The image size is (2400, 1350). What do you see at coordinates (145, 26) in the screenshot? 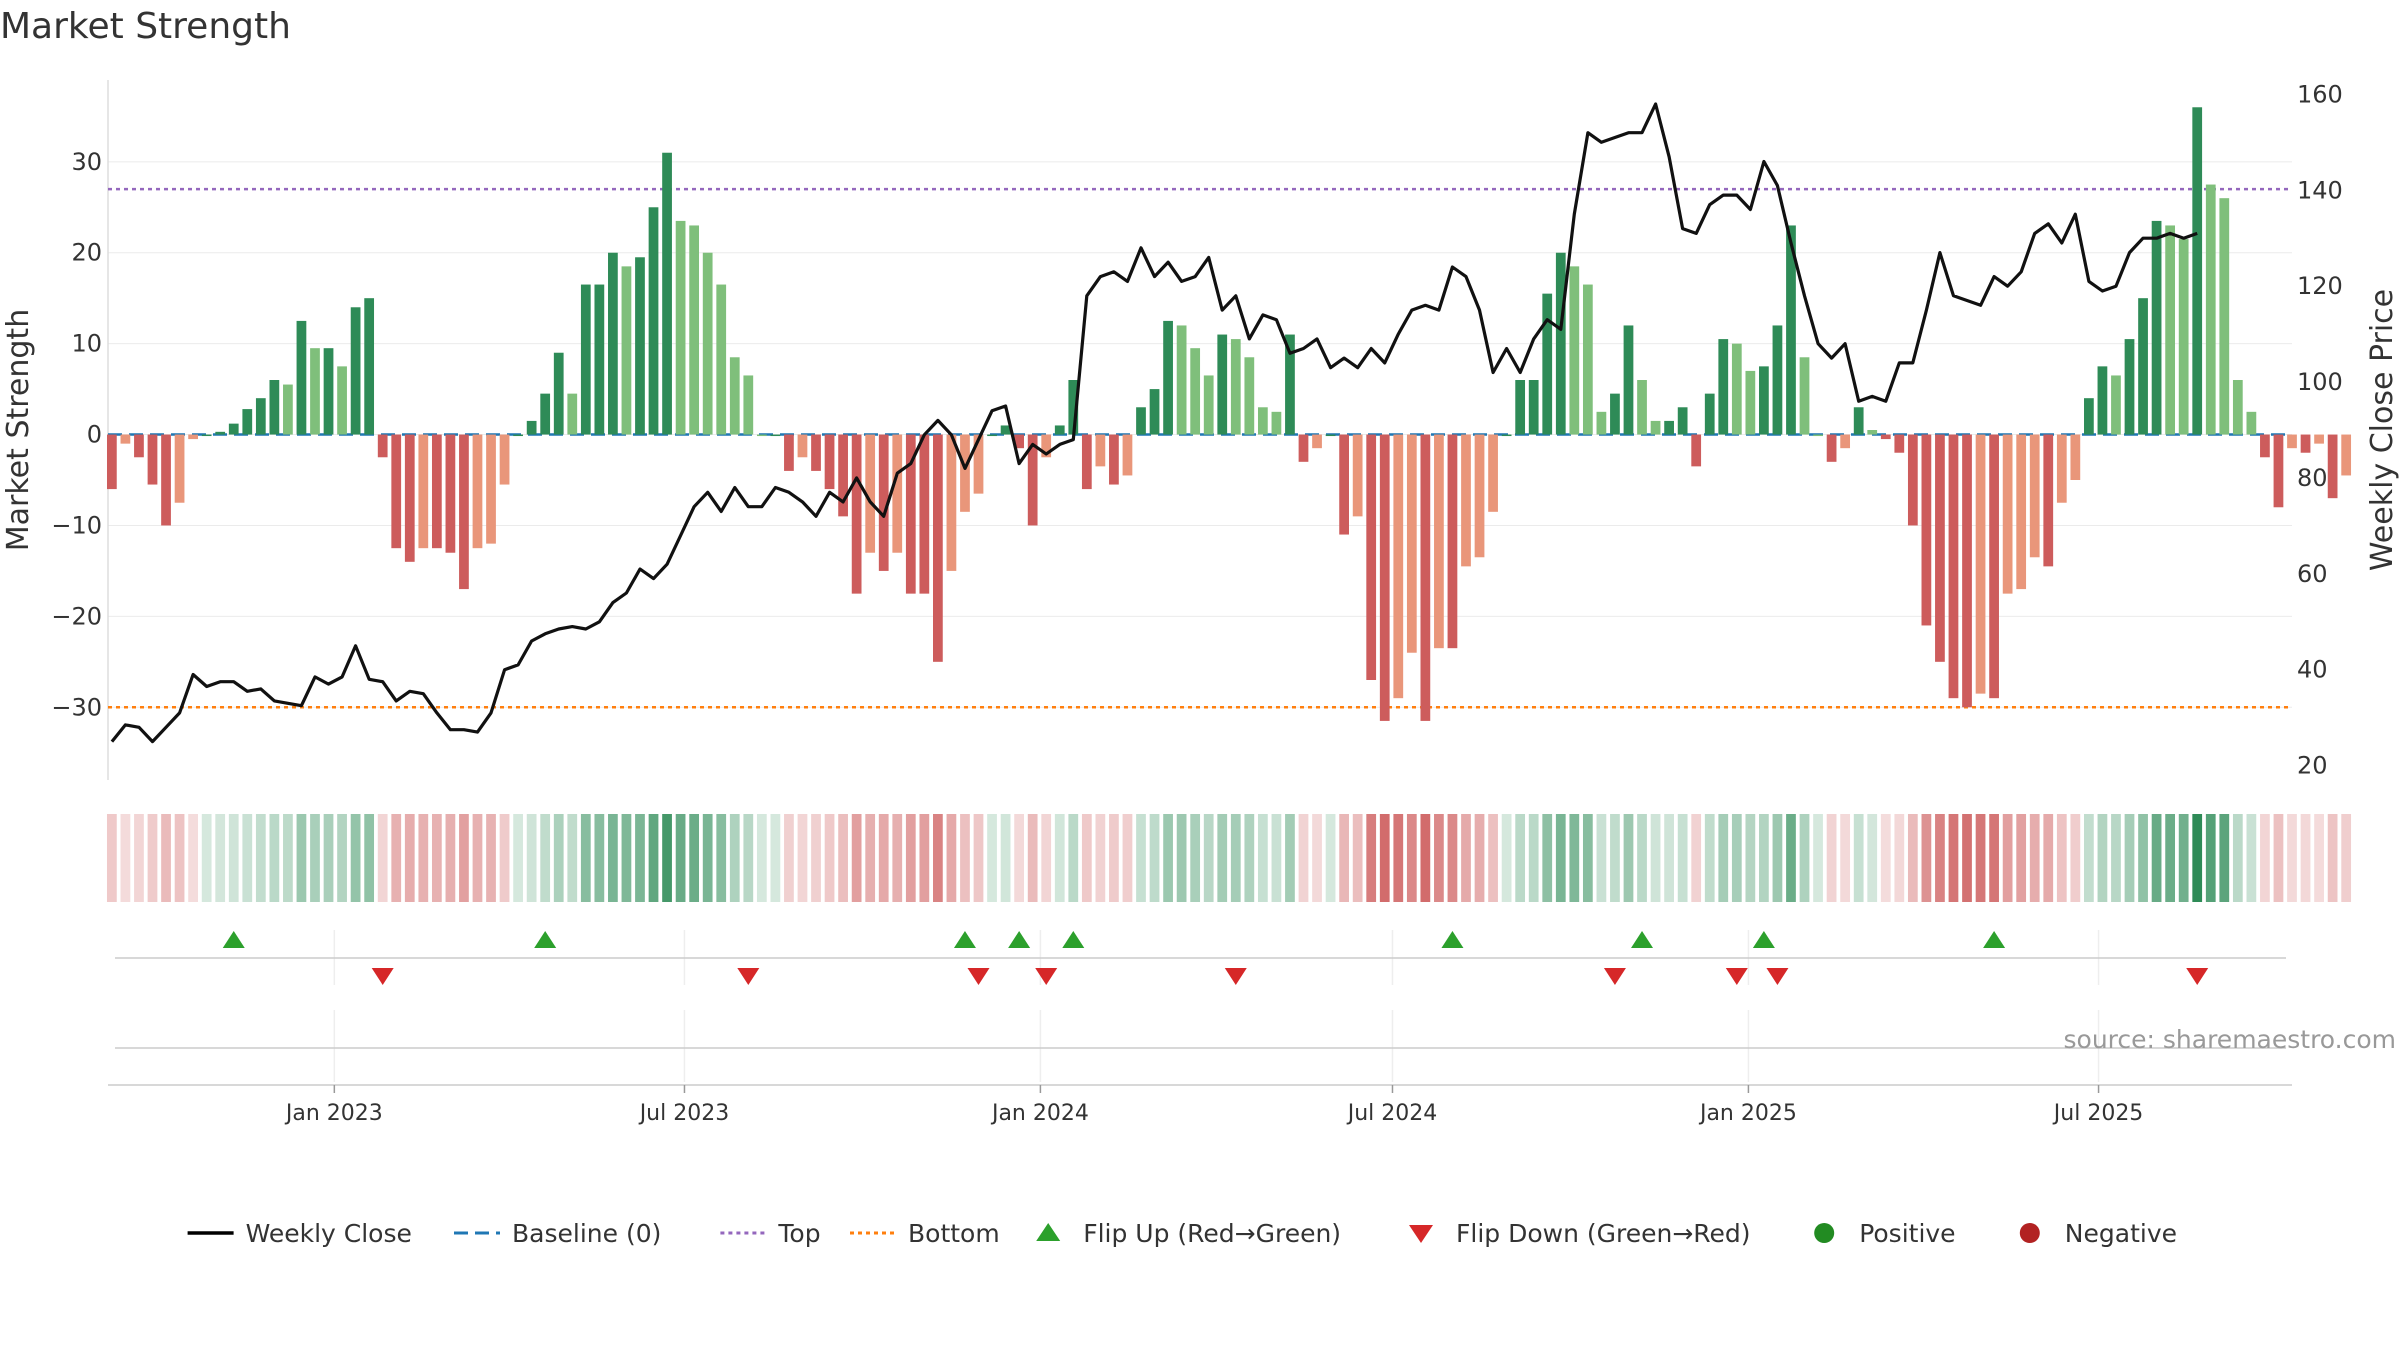
I see `chart-title: Market Strength` at bounding box center [145, 26].